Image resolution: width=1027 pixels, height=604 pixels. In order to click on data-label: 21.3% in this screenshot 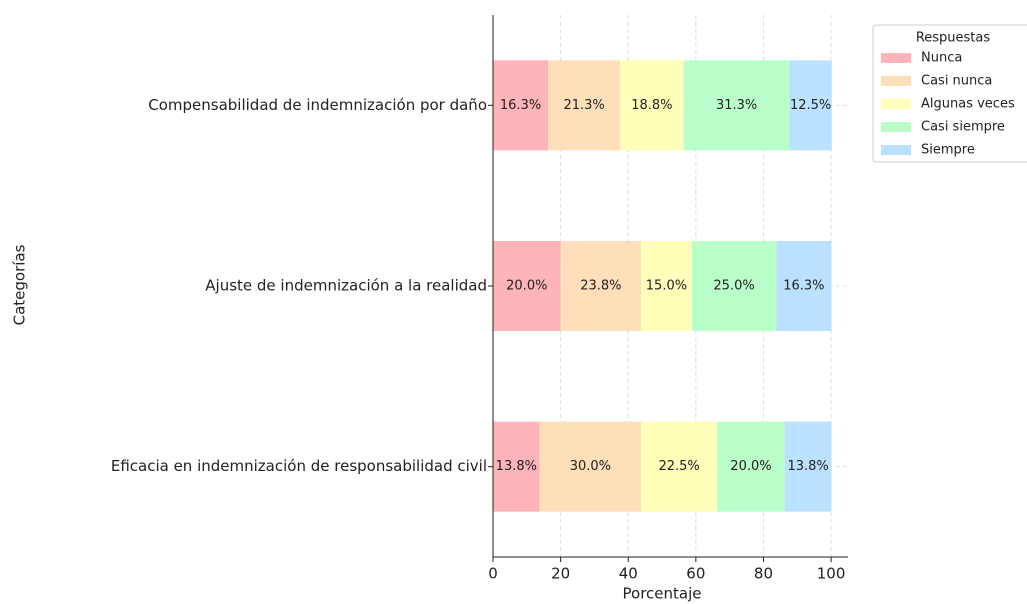, I will do `click(583, 105)`.